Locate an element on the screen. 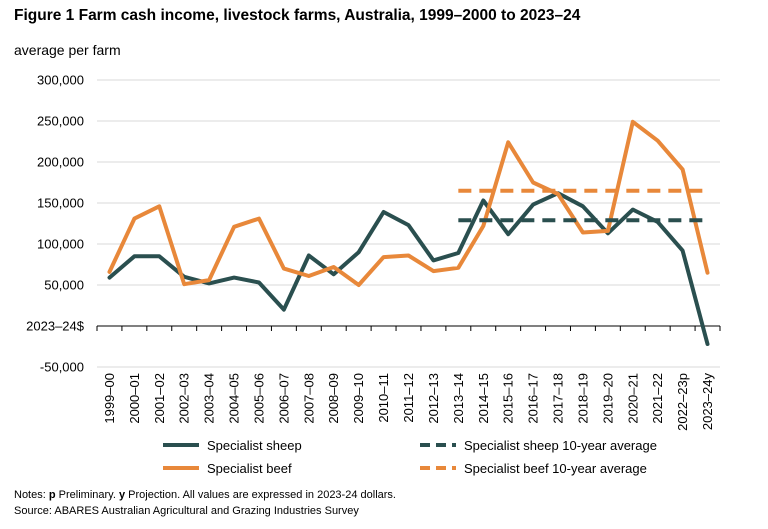 The height and width of the screenshot is (529, 768). x-tick-label: 2000–01 is located at coordinates (134, 398).